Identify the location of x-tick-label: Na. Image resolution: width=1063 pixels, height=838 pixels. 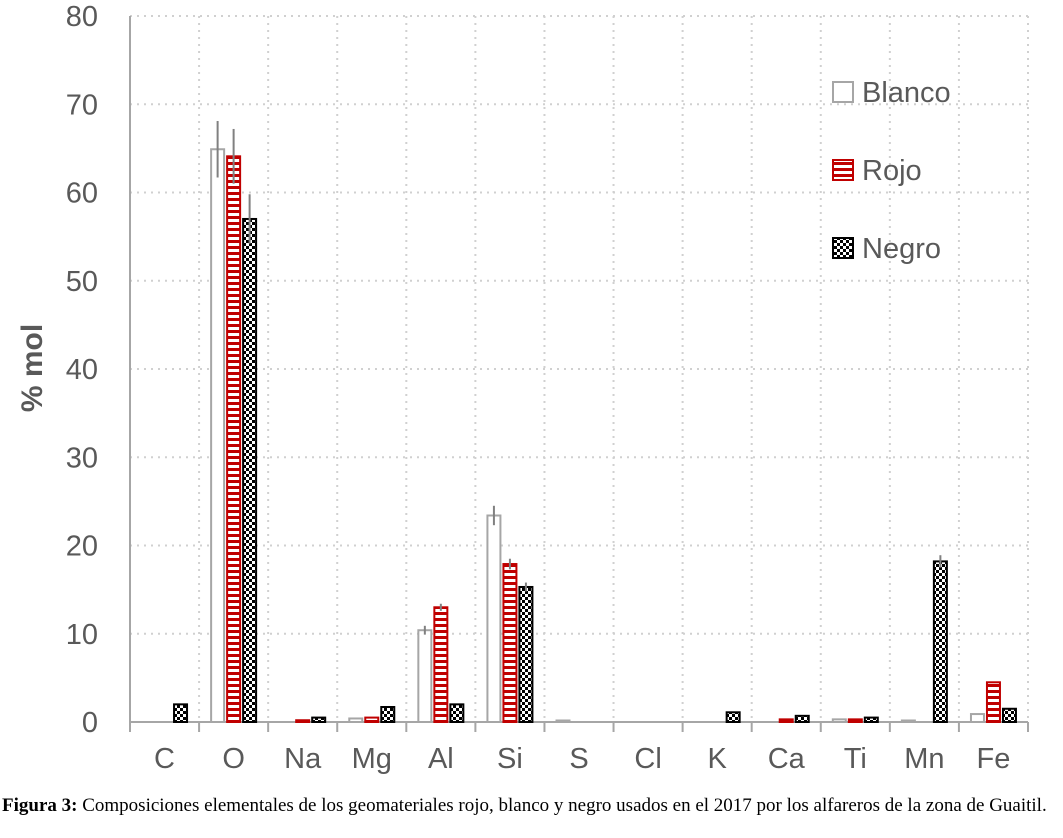
(303, 759).